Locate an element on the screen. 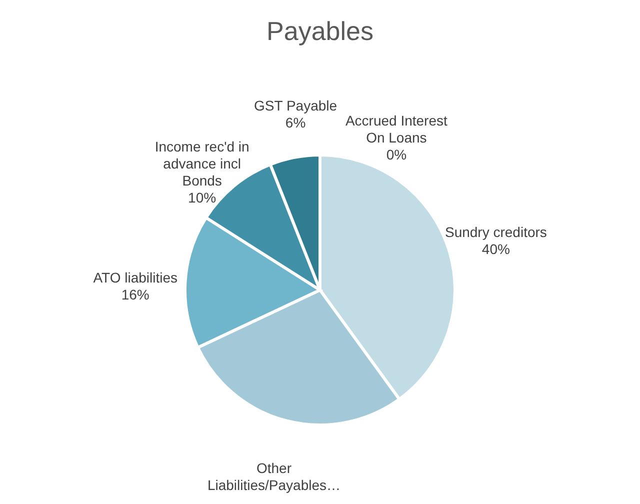 The width and height of the screenshot is (640, 504). data-label: 10% is located at coordinates (202, 197).